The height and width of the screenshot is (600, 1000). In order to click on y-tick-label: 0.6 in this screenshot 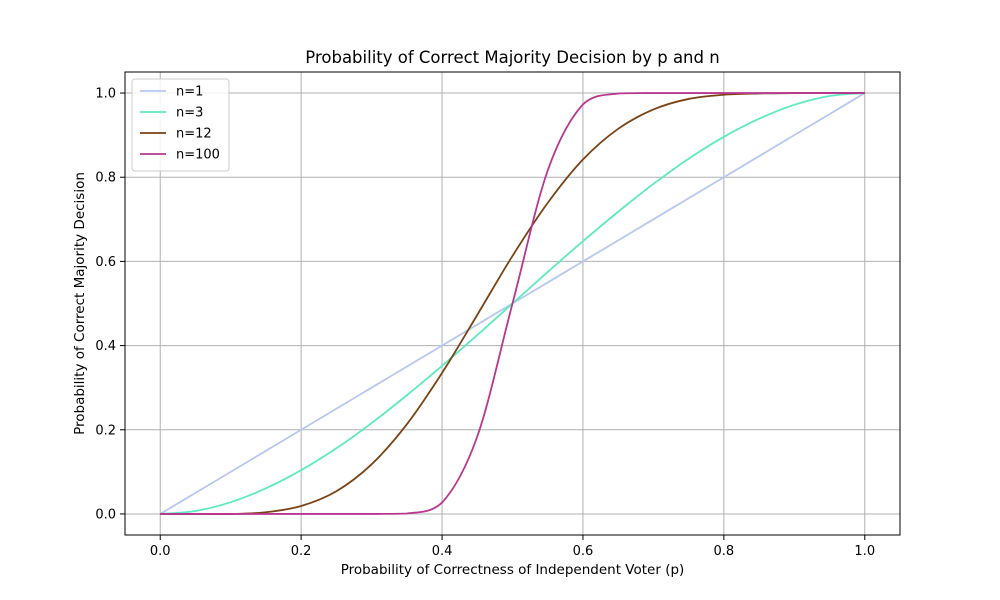, I will do `click(105, 262)`.